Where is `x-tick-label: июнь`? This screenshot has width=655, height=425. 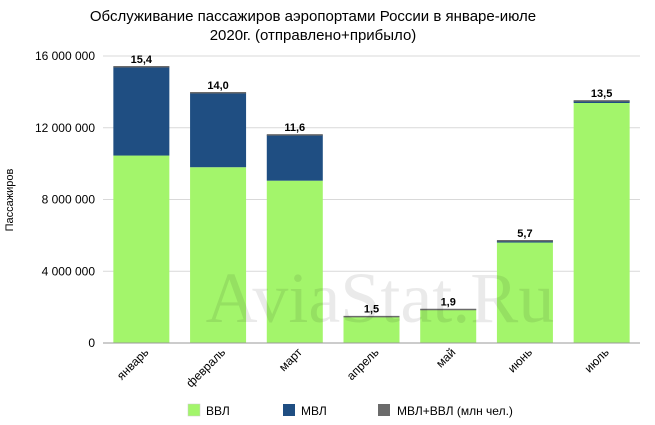
x-tick-label: июнь is located at coordinates (520, 360).